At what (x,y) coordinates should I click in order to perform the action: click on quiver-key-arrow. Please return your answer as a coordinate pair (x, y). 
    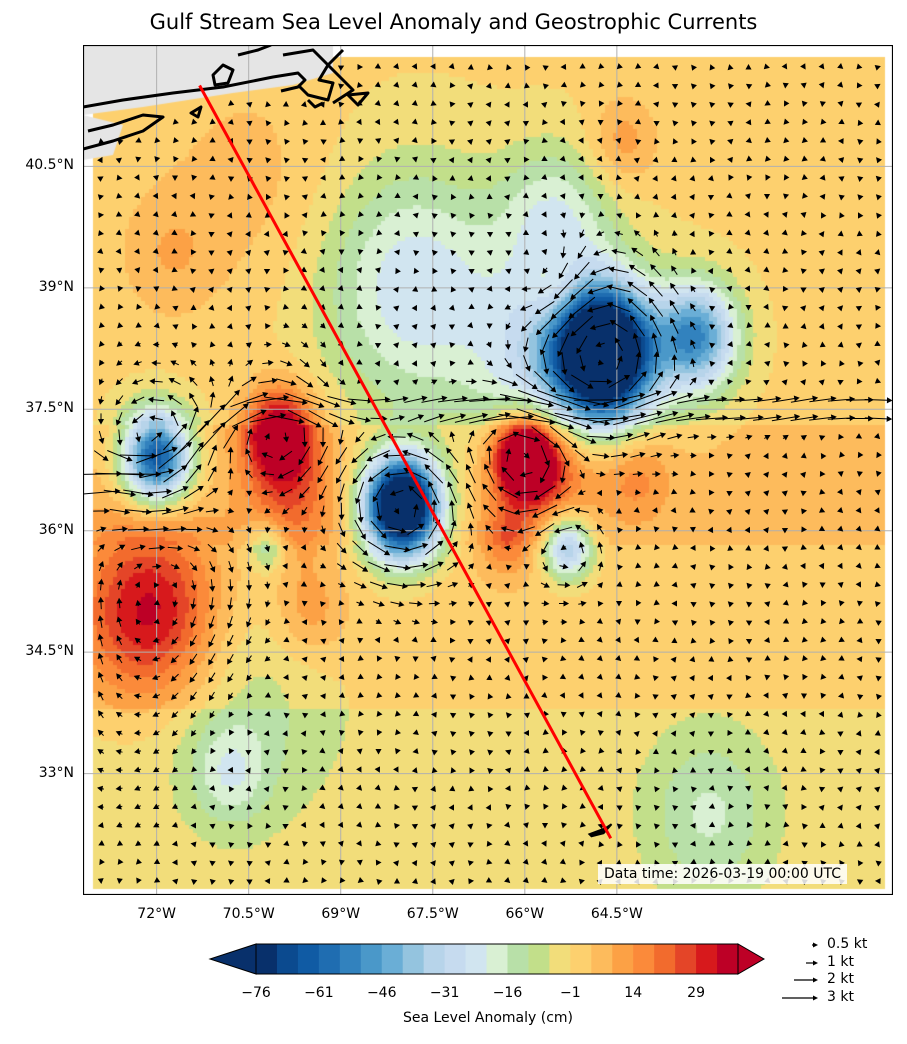
    Looking at the image, I should click on (815, 945).